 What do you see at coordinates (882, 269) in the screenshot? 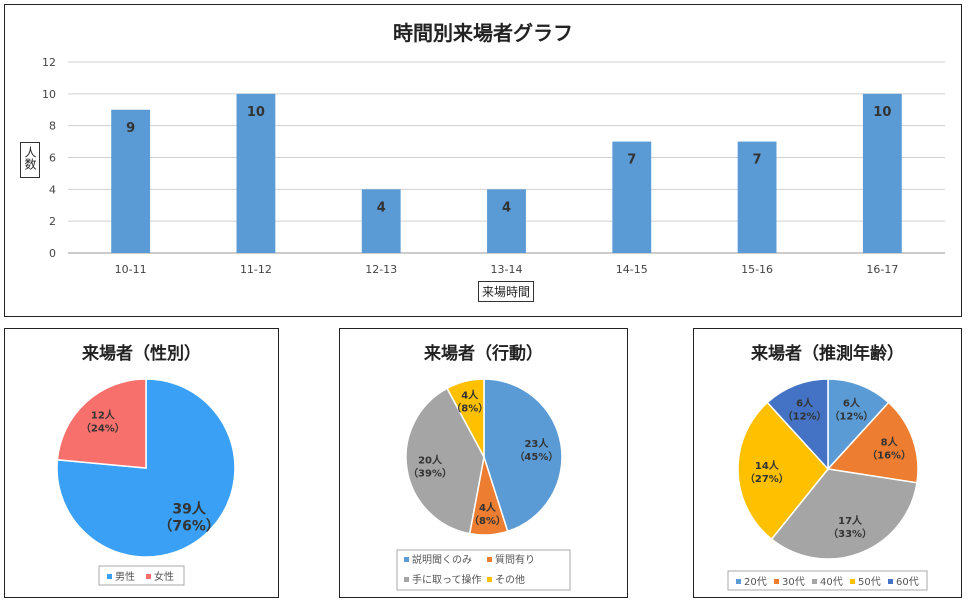
I see `x-tick-label: 16-17` at bounding box center [882, 269].